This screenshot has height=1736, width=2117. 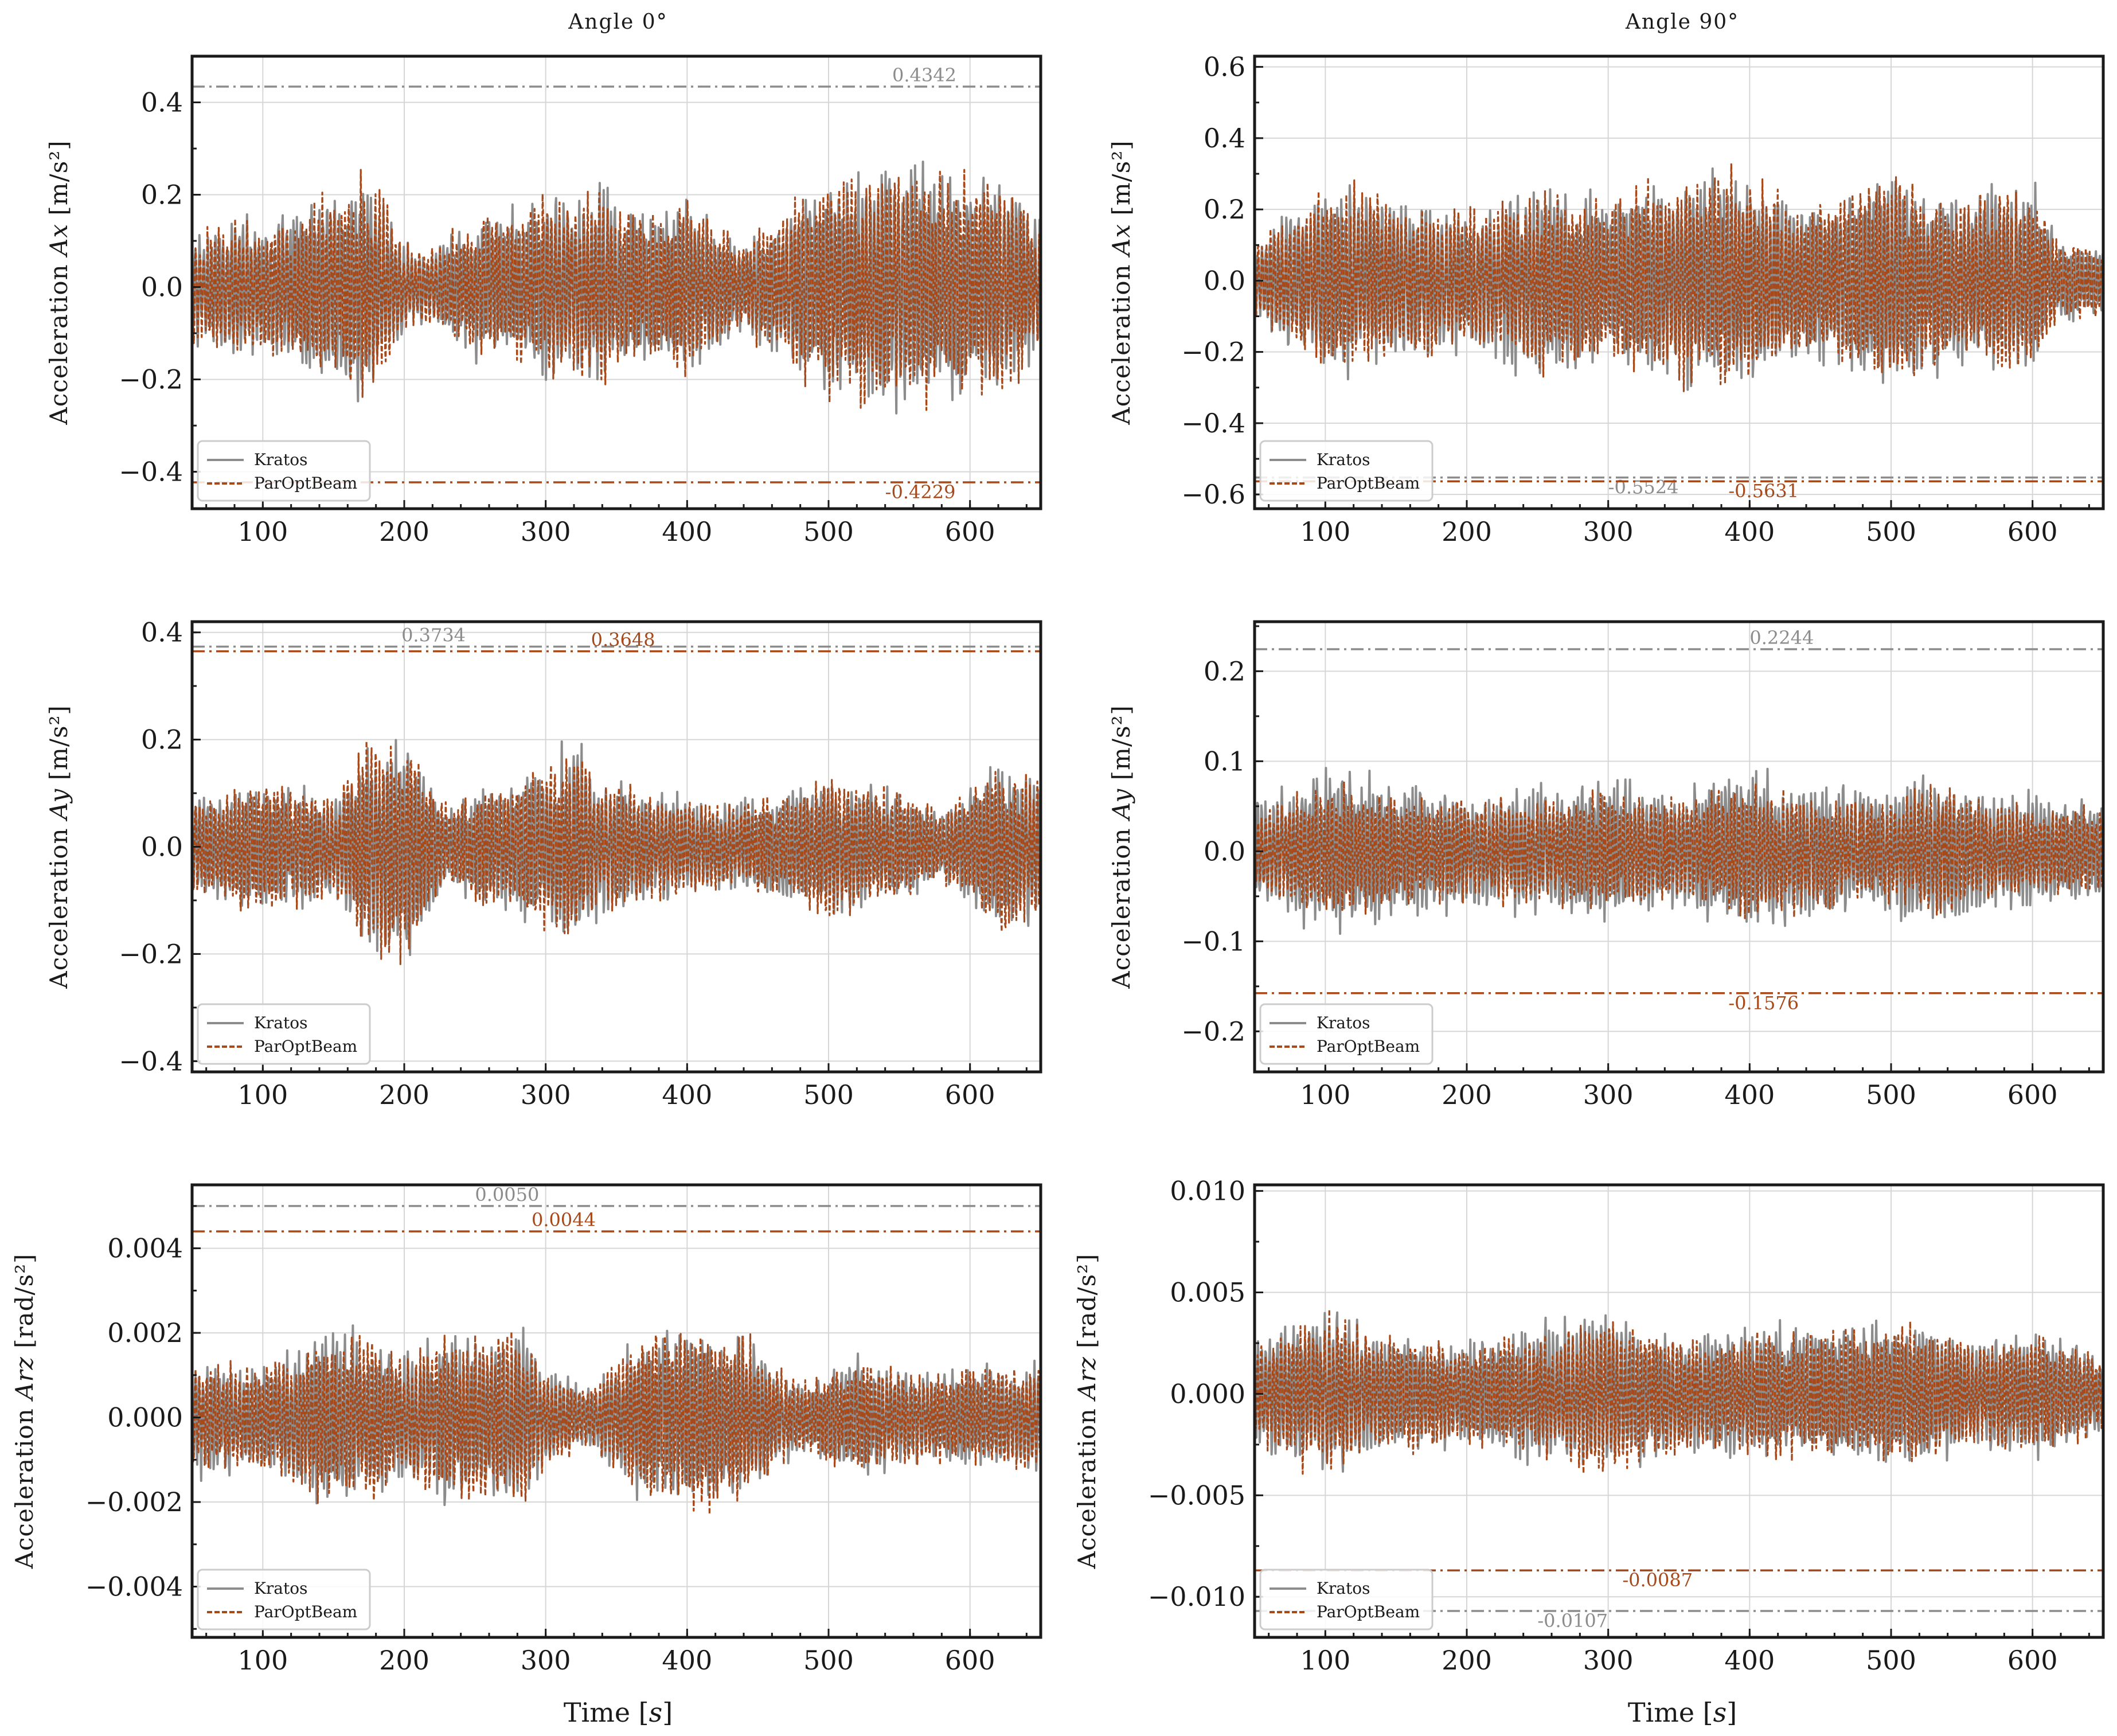 I want to click on y-tick-label: 0.002, so click(x=145, y=1332).